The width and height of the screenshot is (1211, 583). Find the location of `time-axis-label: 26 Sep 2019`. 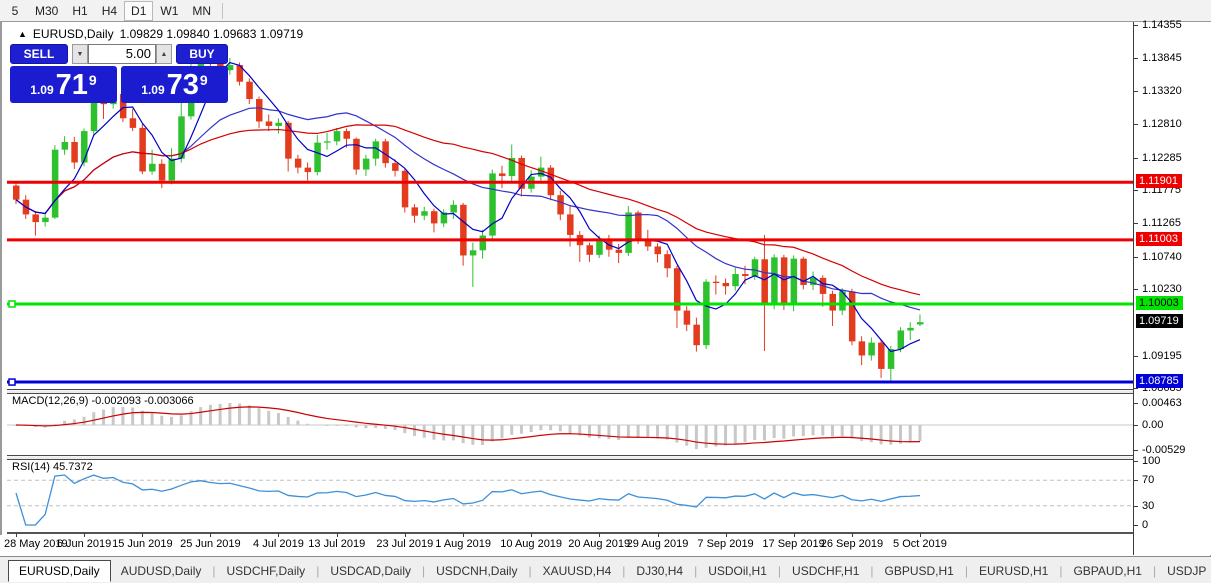

time-axis-label: 26 Sep 2019 is located at coordinates (852, 544).